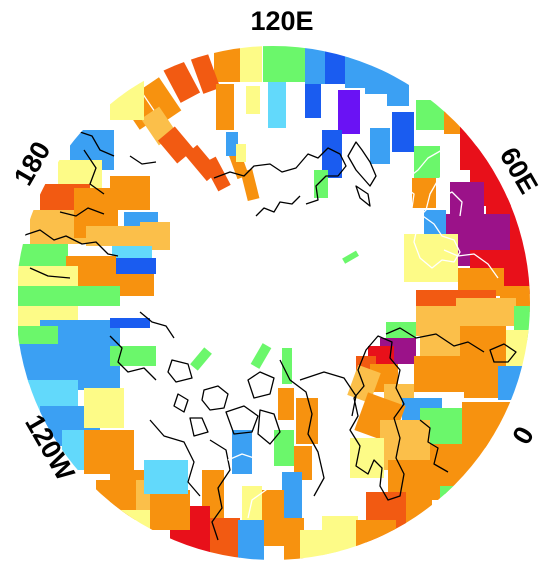  I want to click on label-0: 0, so click(522, 435).